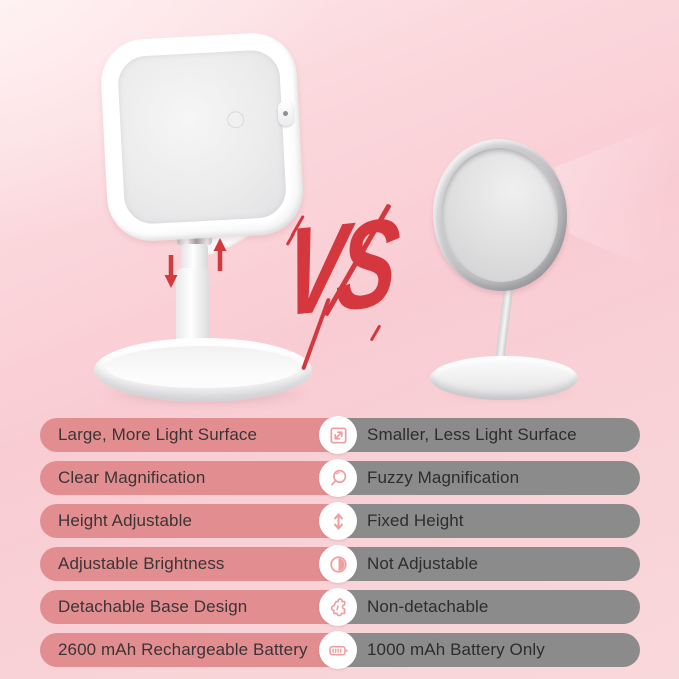  I want to click on feature-pill-ours: Adjustable Brightness, so click(196, 564).